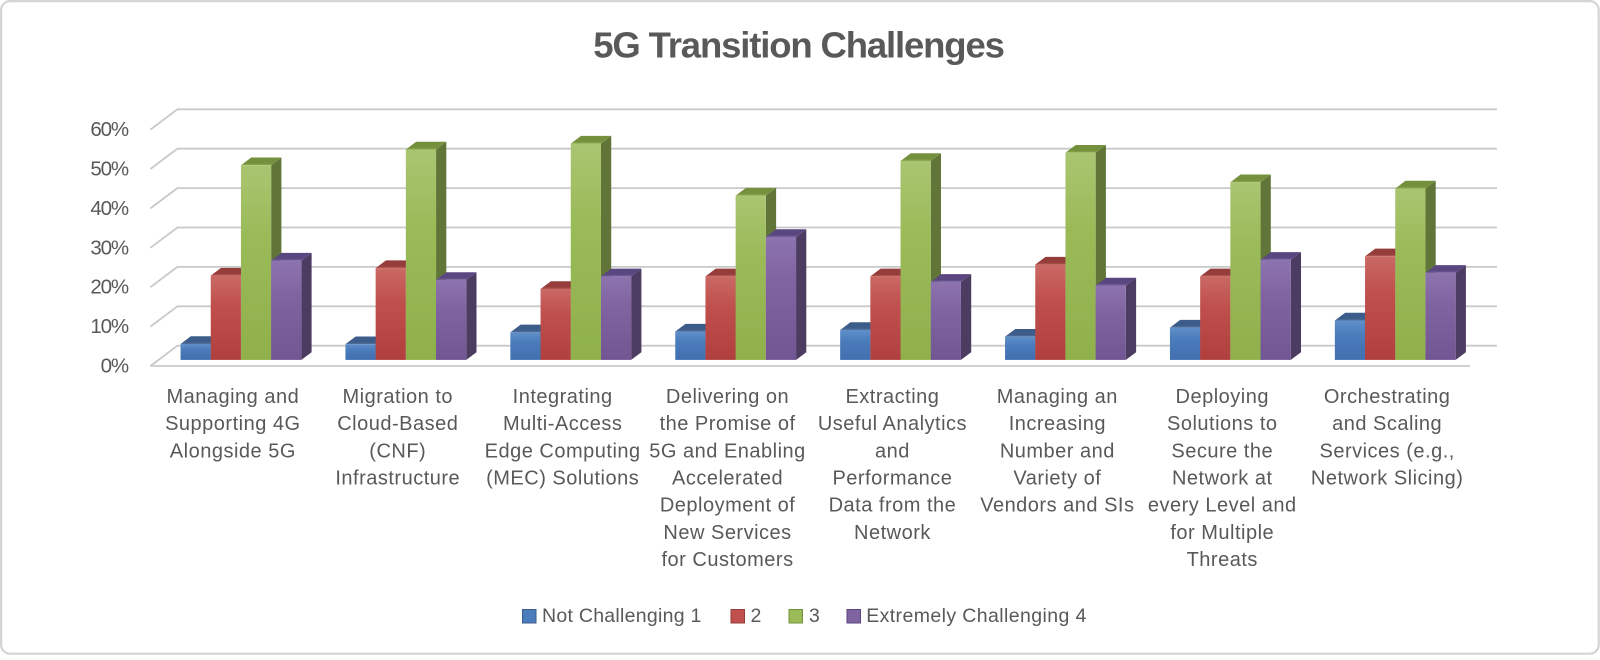  I want to click on svg-text: and Scaling, so click(1387, 424).